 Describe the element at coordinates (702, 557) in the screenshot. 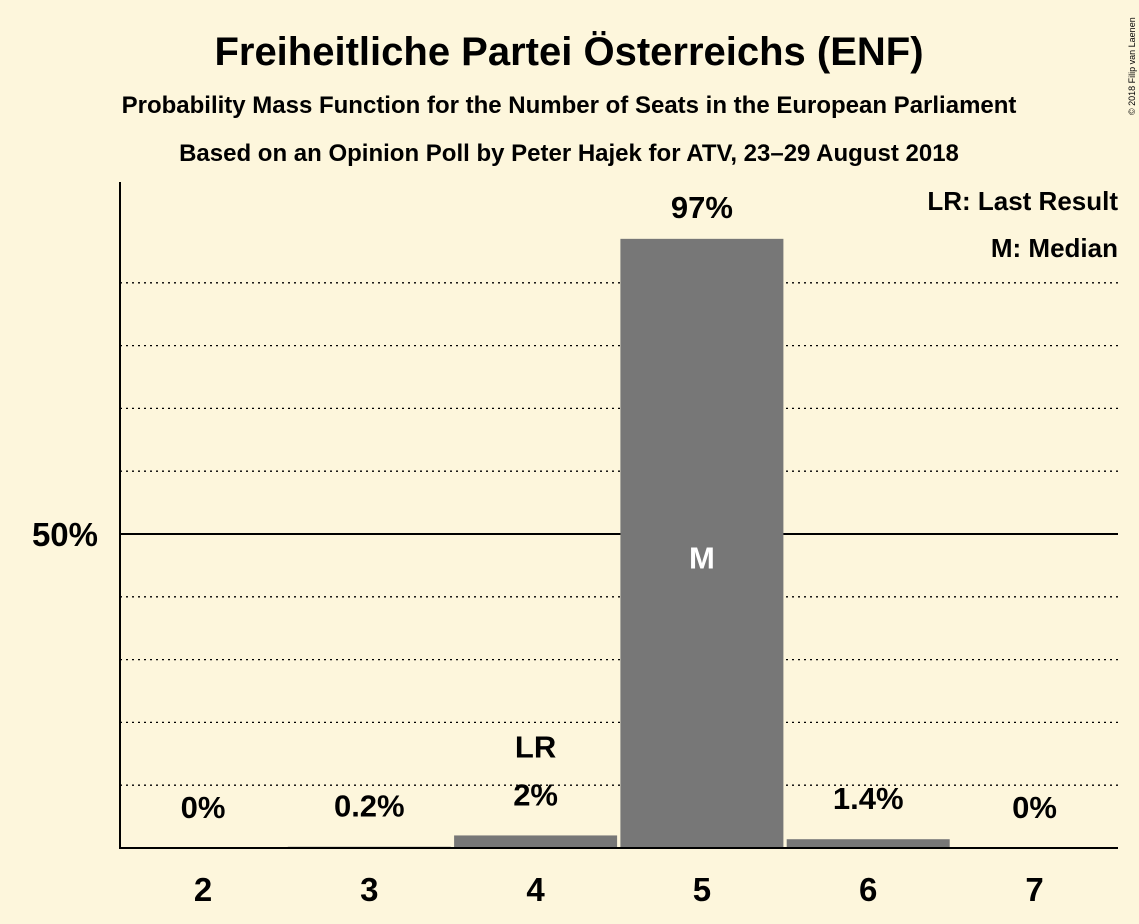

I see `marker-m: M` at that location.